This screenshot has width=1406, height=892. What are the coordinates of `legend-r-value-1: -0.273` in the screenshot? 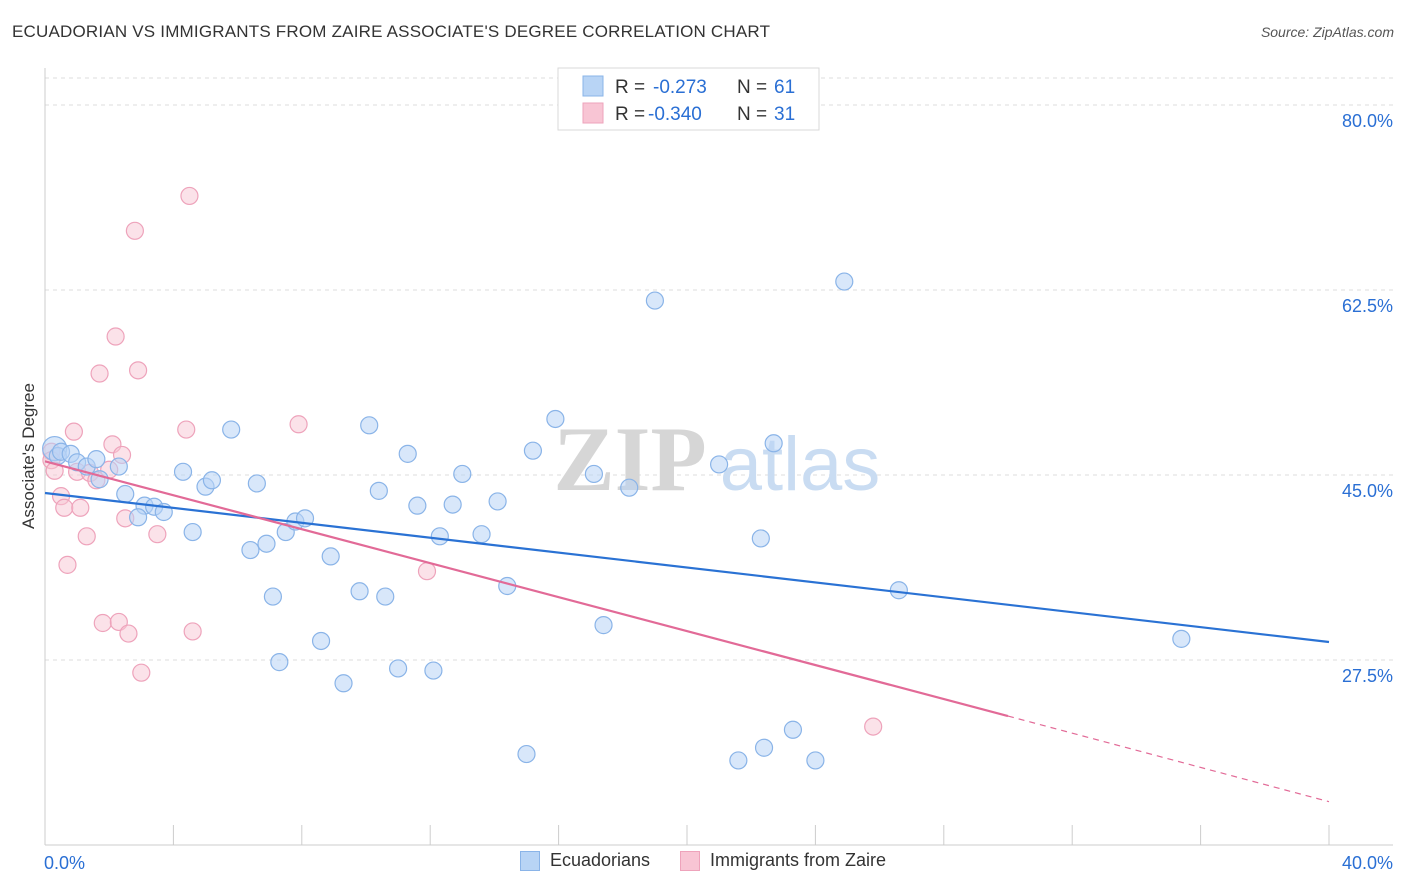 It's located at (680, 87).